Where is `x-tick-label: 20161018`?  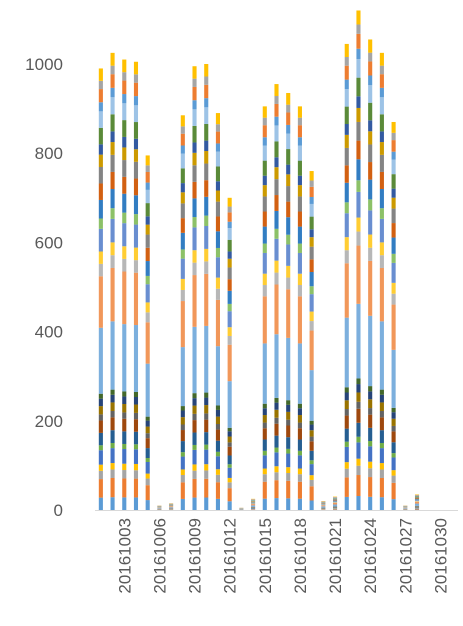 x-tick-label: 20161018 is located at coordinates (300, 556).